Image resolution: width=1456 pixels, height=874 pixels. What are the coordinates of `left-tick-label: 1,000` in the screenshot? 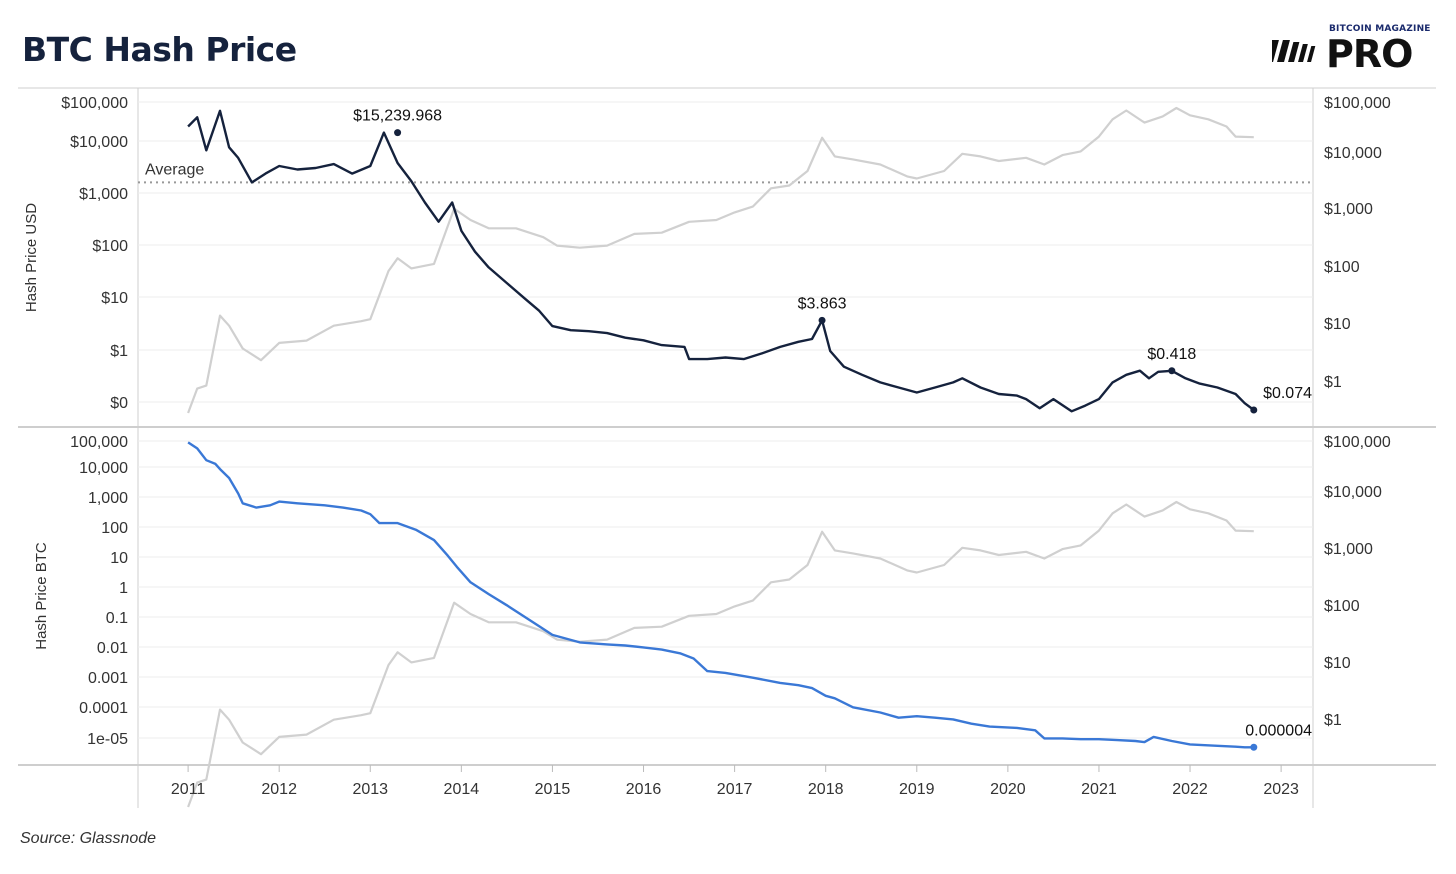 It's located at (108, 498).